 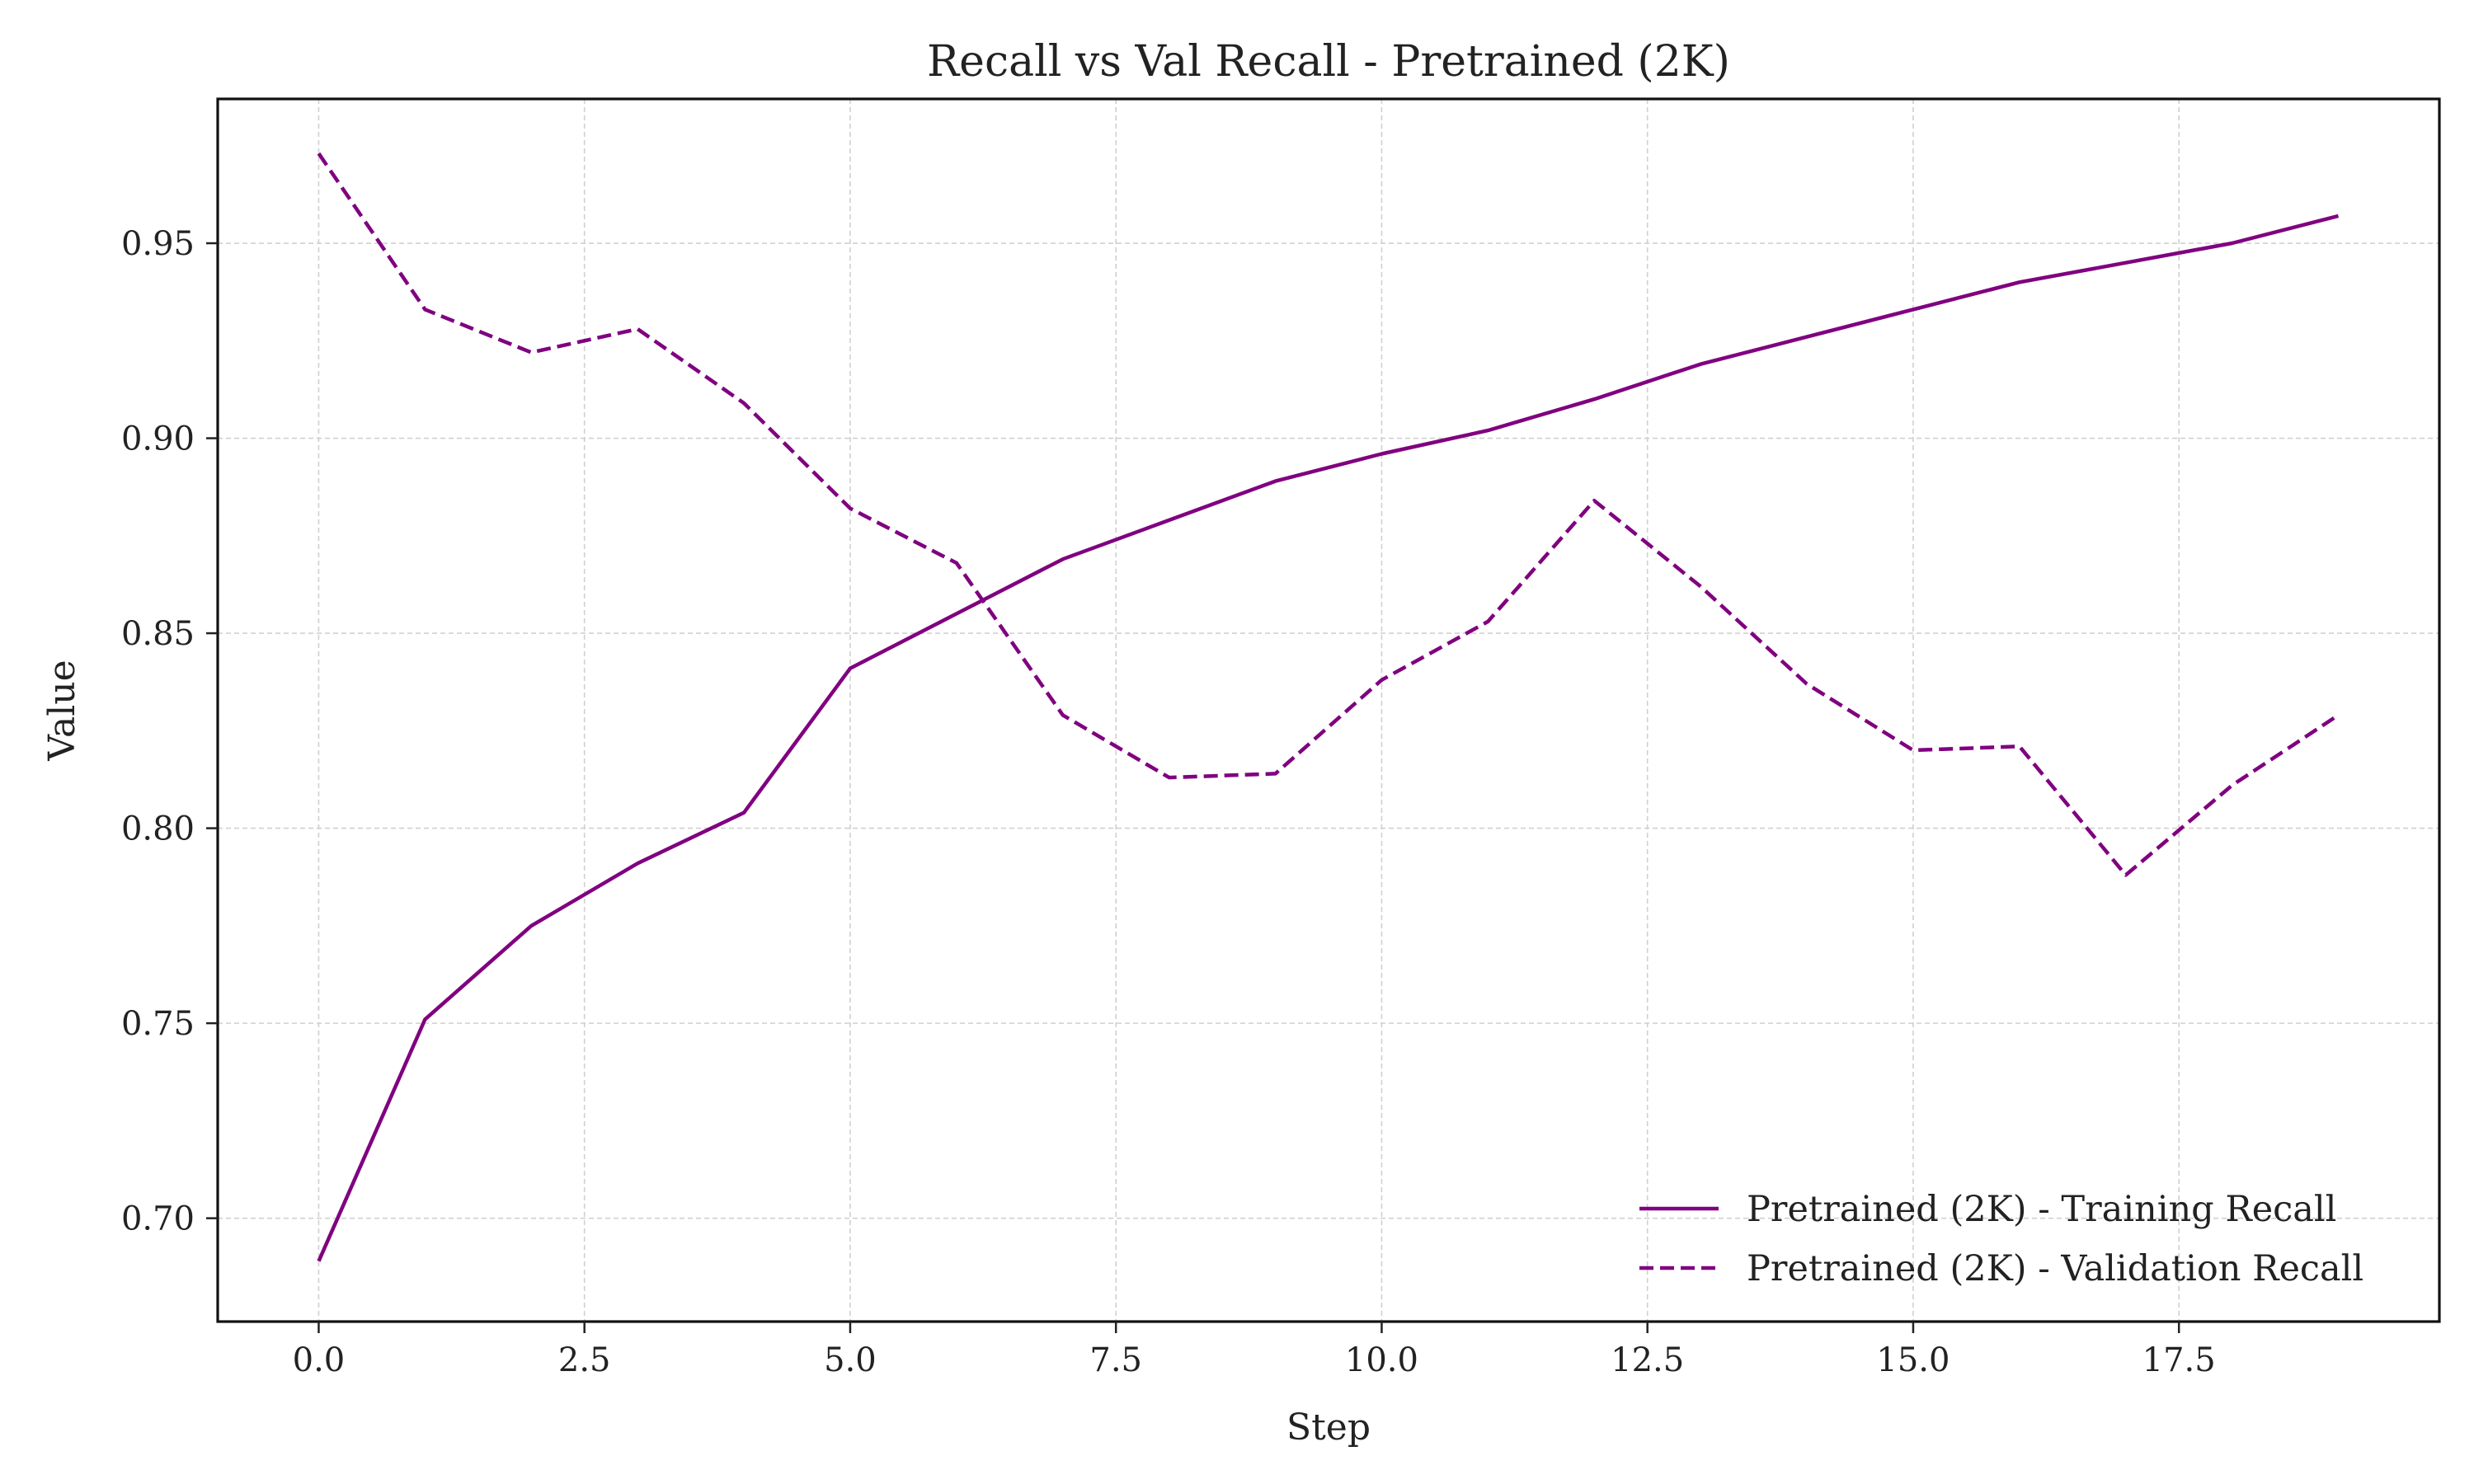 What do you see at coordinates (158, 829) in the screenshot?
I see `y-tick-label: 0.80` at bounding box center [158, 829].